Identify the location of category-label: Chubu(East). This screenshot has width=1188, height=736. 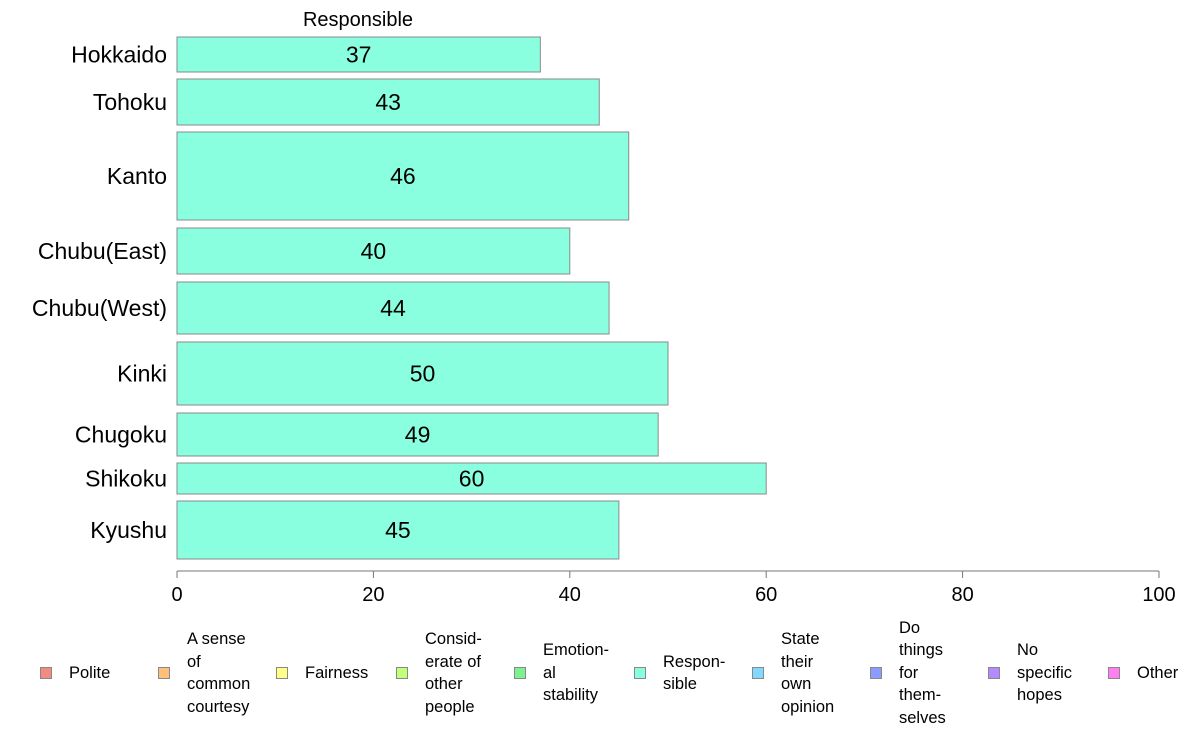
(102, 251).